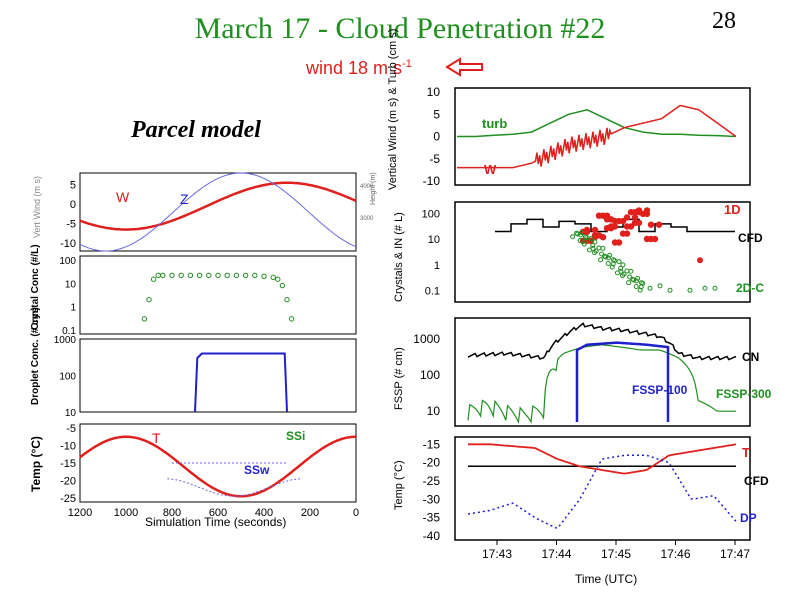 The width and height of the screenshot is (800, 600). Describe the element at coordinates (67, 377) in the screenshot. I see `ytick-parcel-droplet: 100` at that location.